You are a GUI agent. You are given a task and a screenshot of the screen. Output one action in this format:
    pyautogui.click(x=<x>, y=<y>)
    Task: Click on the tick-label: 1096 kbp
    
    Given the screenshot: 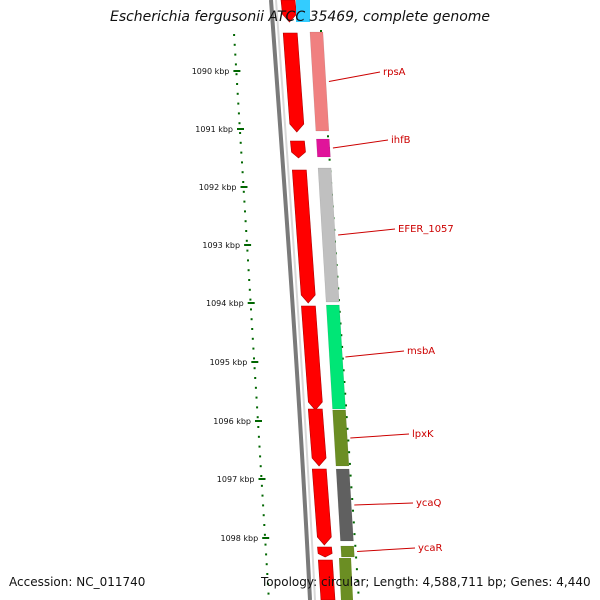 What is the action you would take?
    pyautogui.click(x=232, y=421)
    